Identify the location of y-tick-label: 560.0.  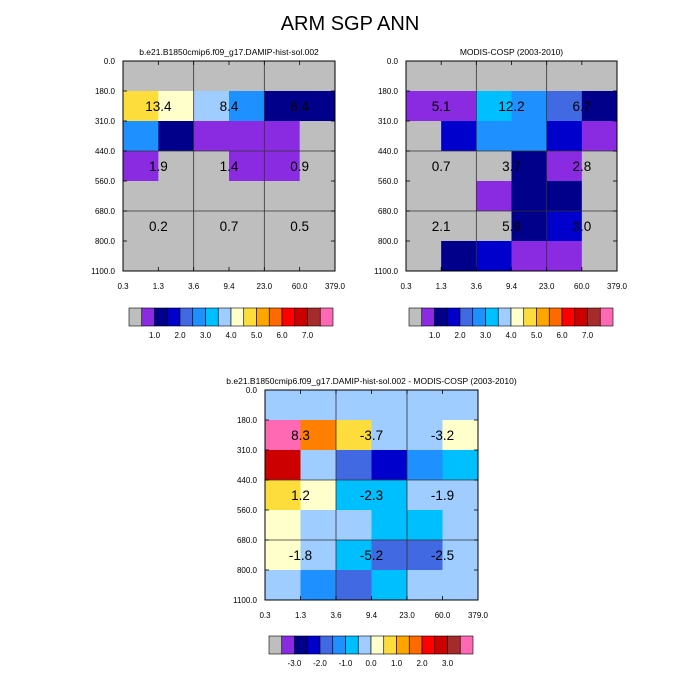
(105, 181).